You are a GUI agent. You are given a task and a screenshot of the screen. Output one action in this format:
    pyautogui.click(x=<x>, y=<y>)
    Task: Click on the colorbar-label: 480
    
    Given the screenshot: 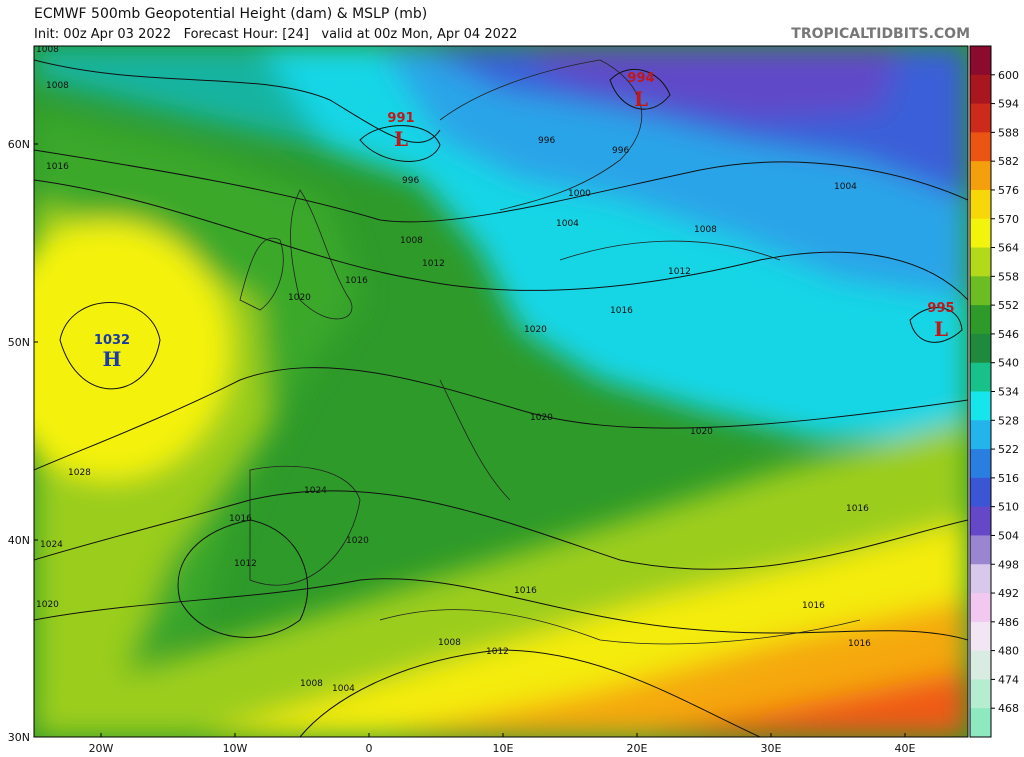 What is the action you would take?
    pyautogui.click(x=1008, y=651)
    